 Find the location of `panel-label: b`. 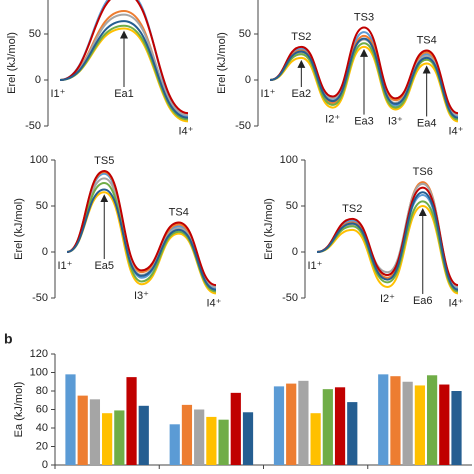

panel-label: b is located at coordinates (8, 339).